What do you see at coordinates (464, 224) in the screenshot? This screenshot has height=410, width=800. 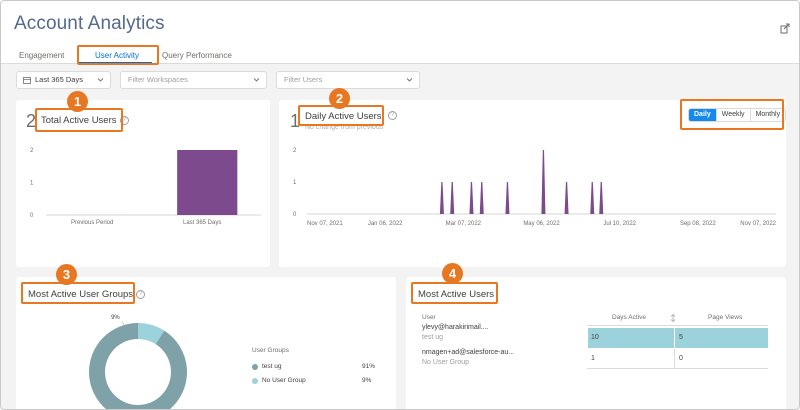 I see `x-tick-label: Mar 07, 2022` at bounding box center [464, 224].